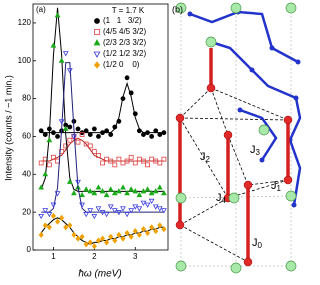 This screenshot has width=320, height=285. I want to click on x-tick-label: 3, so click(135, 256).